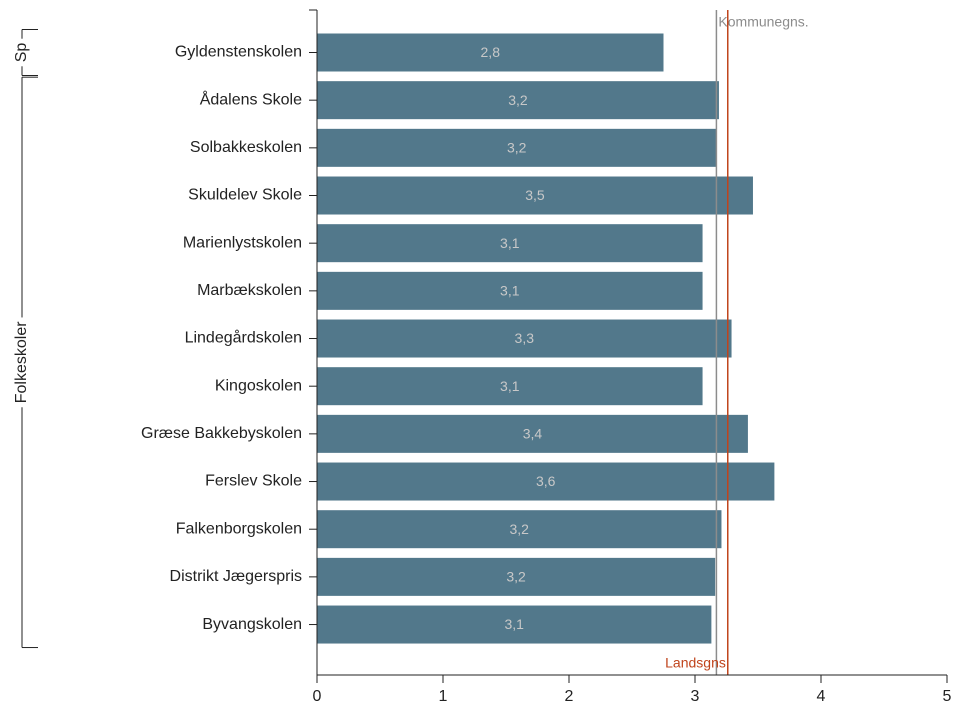 This screenshot has width=957, height=713. What do you see at coordinates (697, 663) in the screenshot?
I see `reference-line-label: Landsgns.` at bounding box center [697, 663].